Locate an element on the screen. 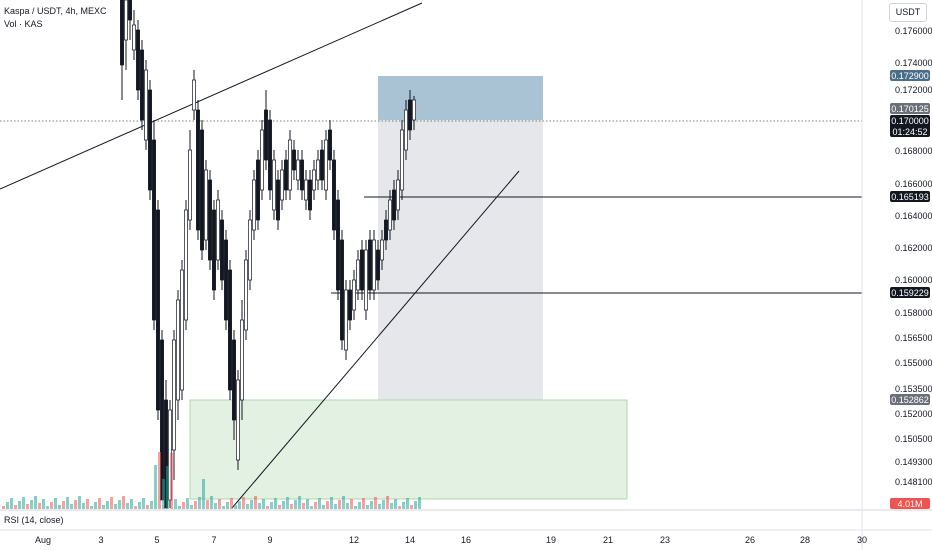 The width and height of the screenshot is (932, 550). time-axis: Aug 3 5 7 9 12 14 16 19 21 23 26 28 30 is located at coordinates (451, 540).